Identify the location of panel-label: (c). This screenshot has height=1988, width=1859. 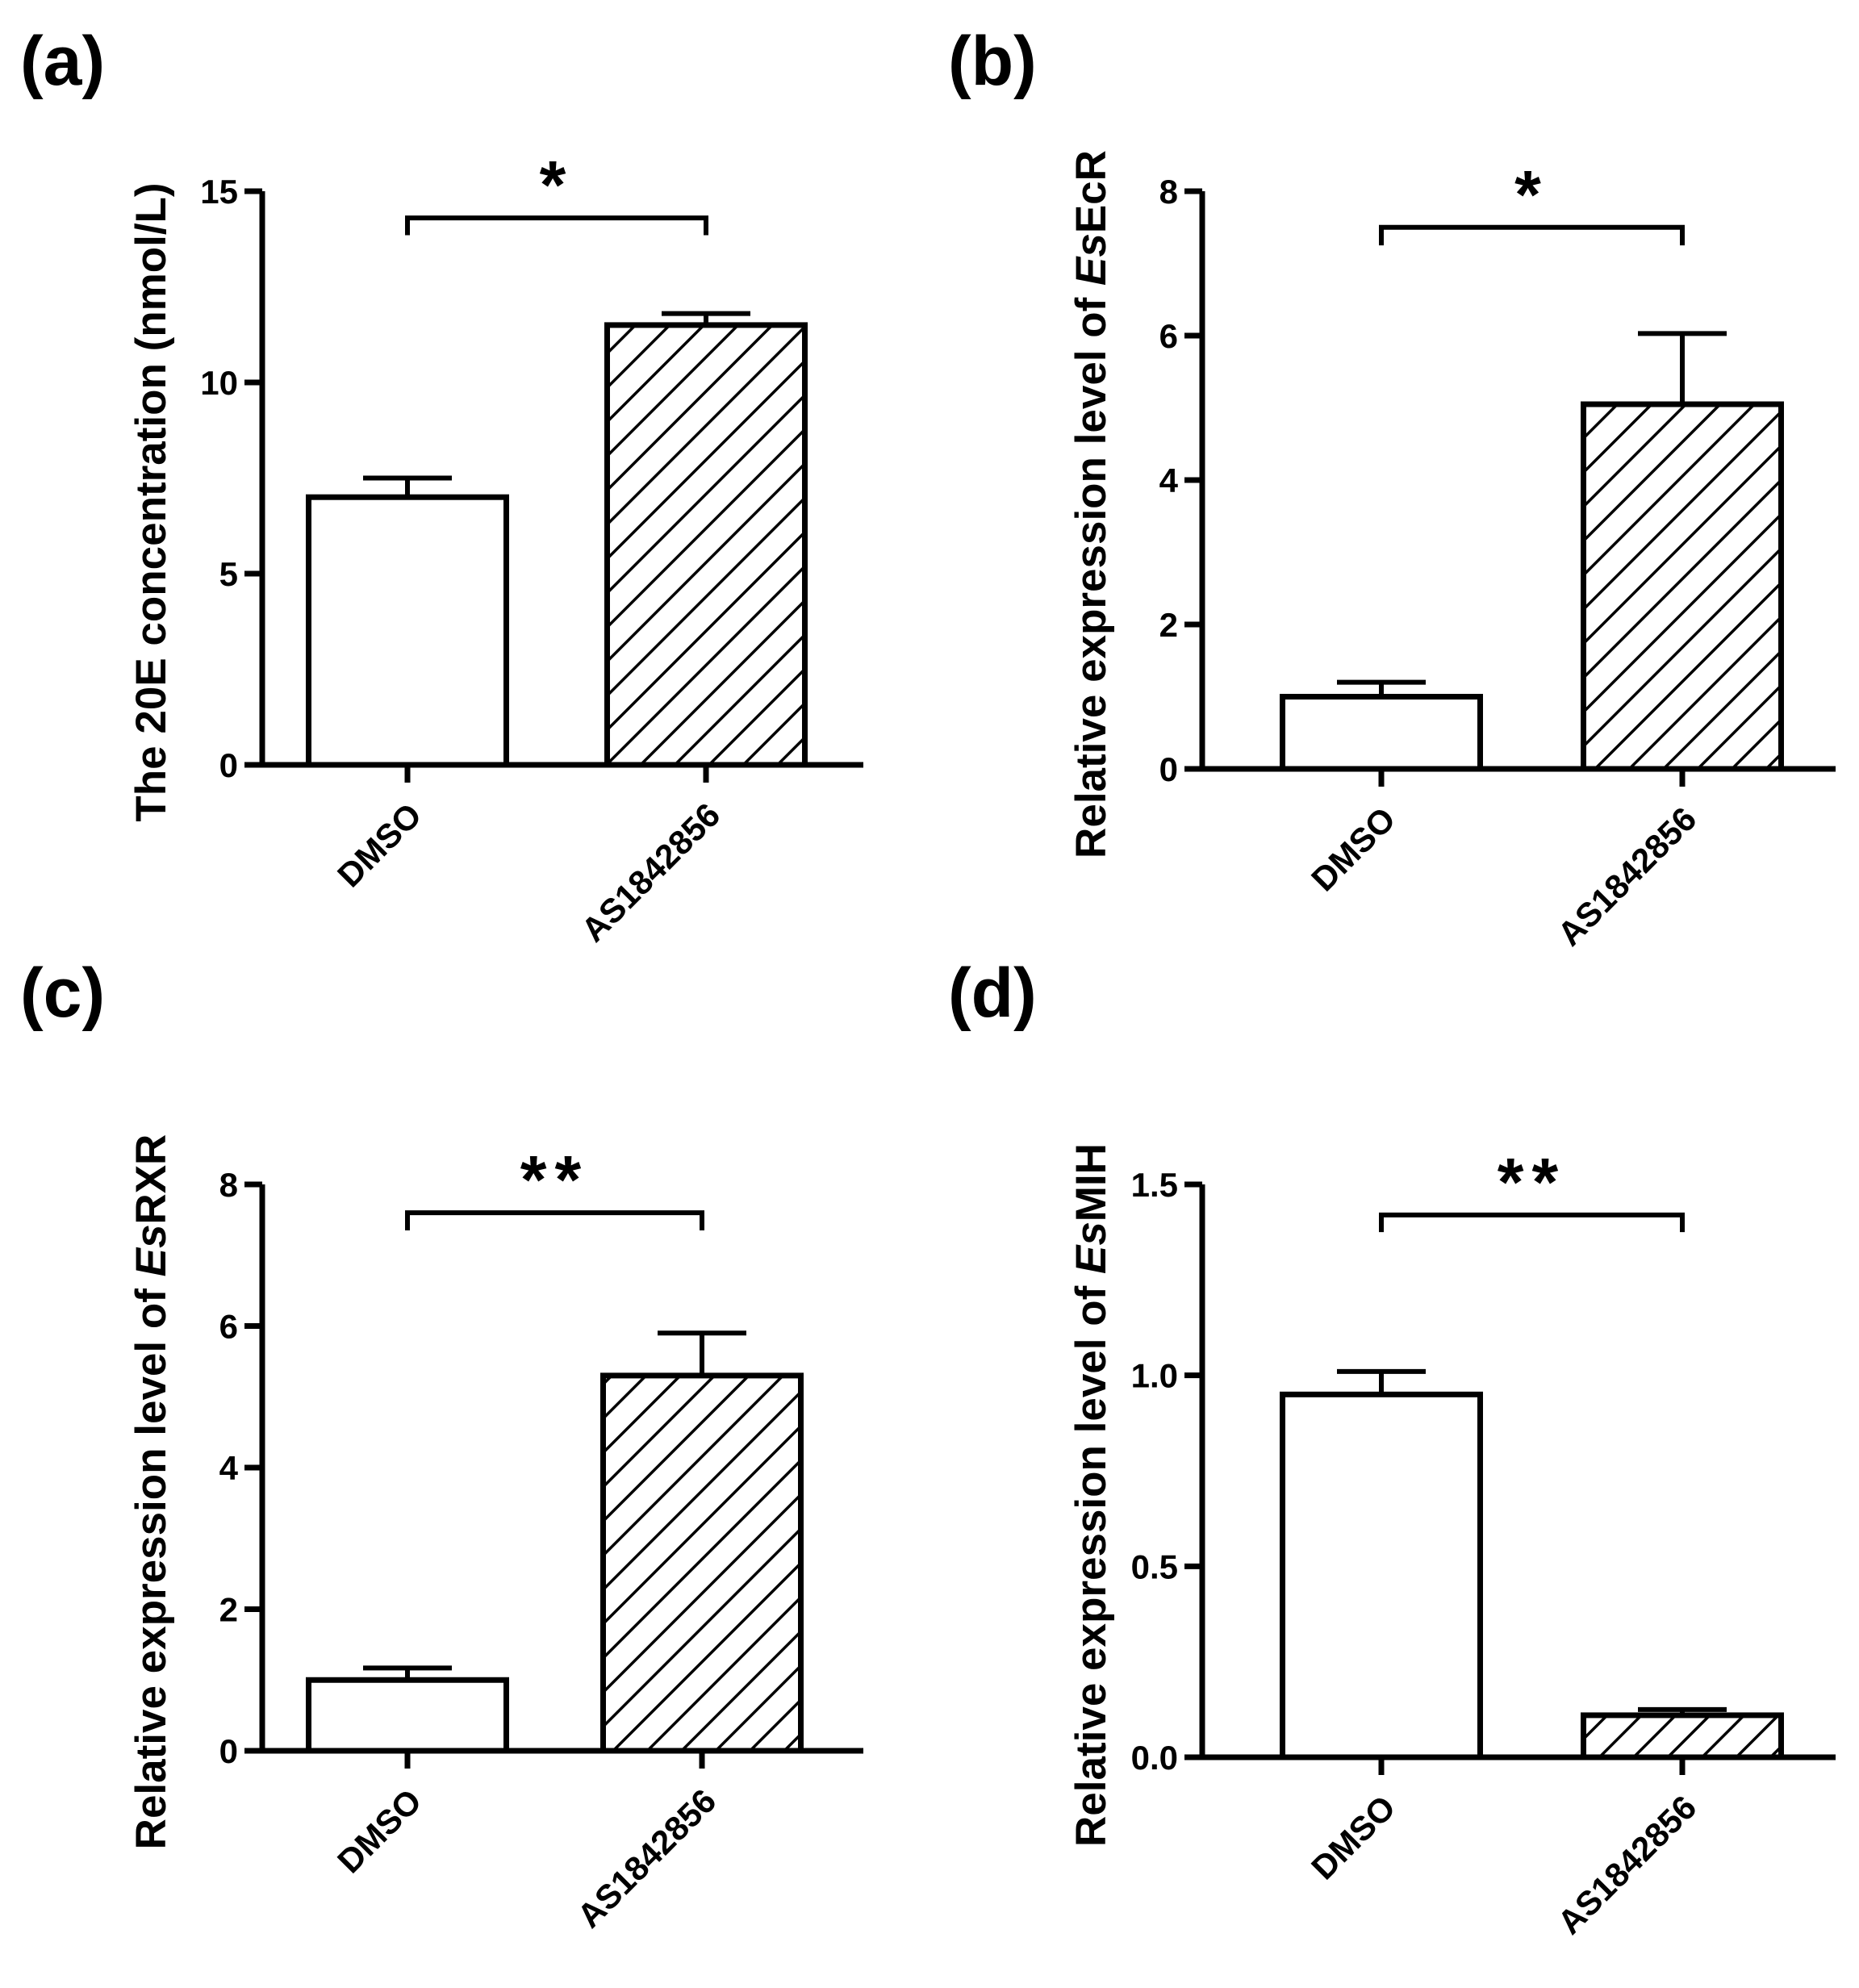
(62, 993).